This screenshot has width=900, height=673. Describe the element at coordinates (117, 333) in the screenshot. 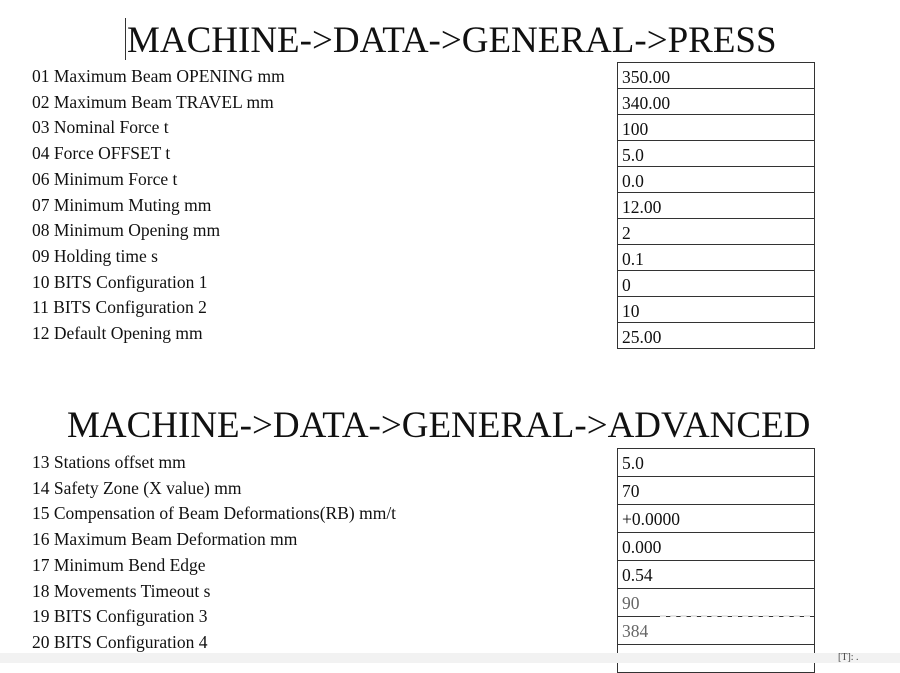

I see `parameter-label: 12 Default Opening mm` at that location.